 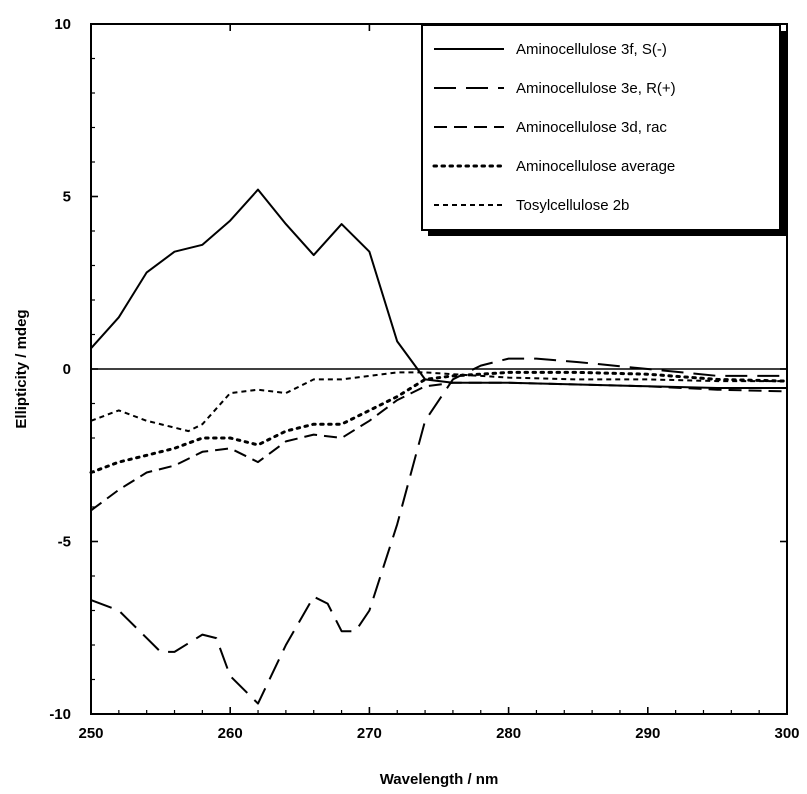 I want to click on legend-label-2: Aminocellulose 3e, R(+), so click(x=596, y=88).